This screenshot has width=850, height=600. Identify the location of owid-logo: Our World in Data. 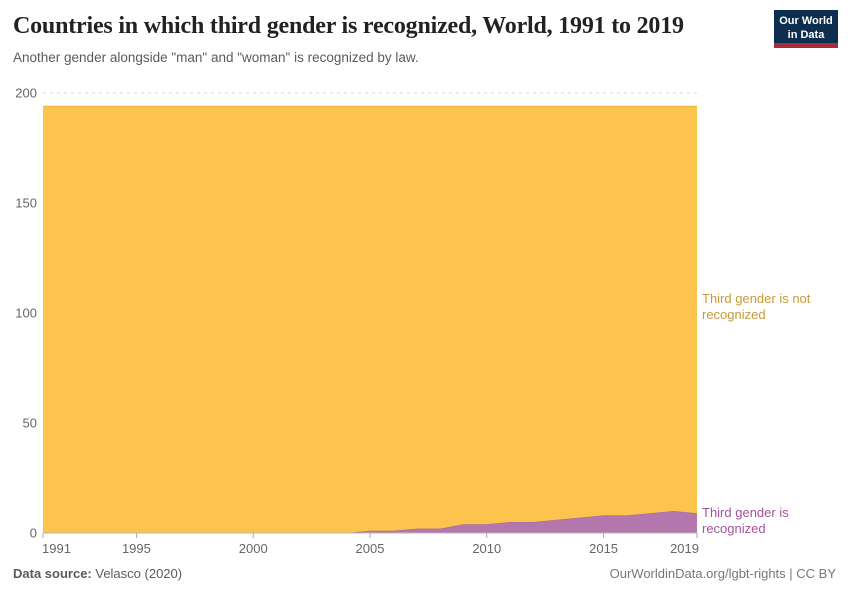
(806, 29).